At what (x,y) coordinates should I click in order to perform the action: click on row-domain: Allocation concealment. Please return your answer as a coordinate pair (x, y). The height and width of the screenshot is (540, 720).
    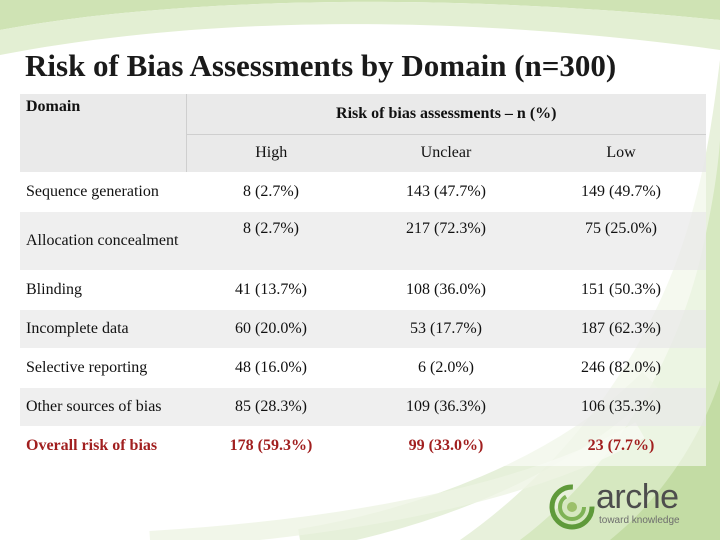
    Looking at the image, I should click on (102, 240).